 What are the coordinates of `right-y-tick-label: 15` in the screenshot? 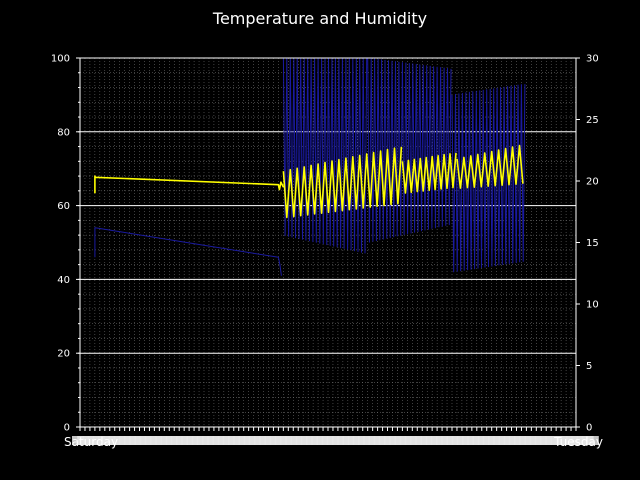 It's located at (592, 243).